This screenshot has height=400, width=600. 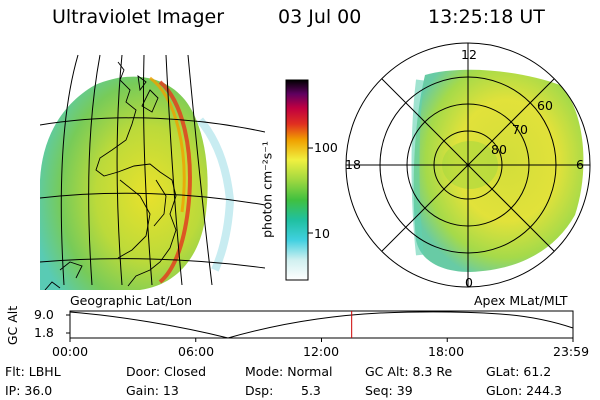 I want to click on filter-label: Flt: LBHL, so click(x=33, y=371).